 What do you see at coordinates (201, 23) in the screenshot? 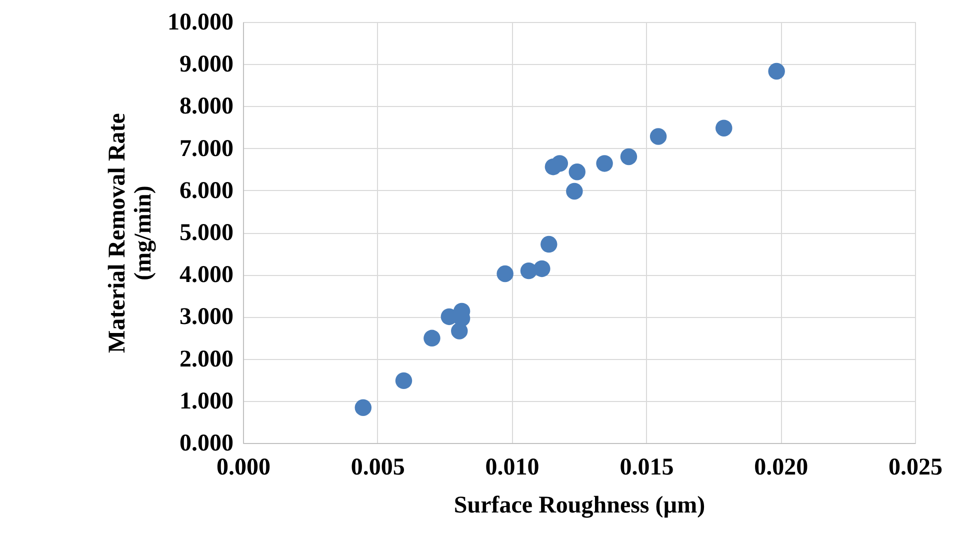
I see `y-tick-label: 10.000` at bounding box center [201, 23].